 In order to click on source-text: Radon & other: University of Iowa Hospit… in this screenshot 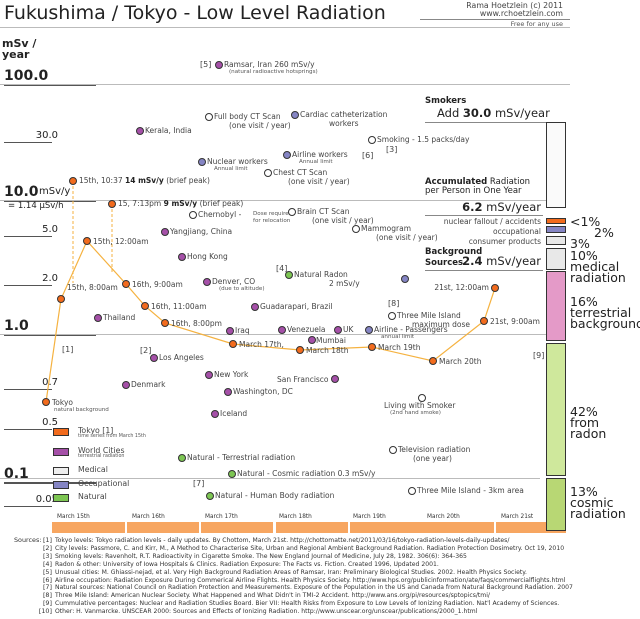, I will do `click(247, 564)`.